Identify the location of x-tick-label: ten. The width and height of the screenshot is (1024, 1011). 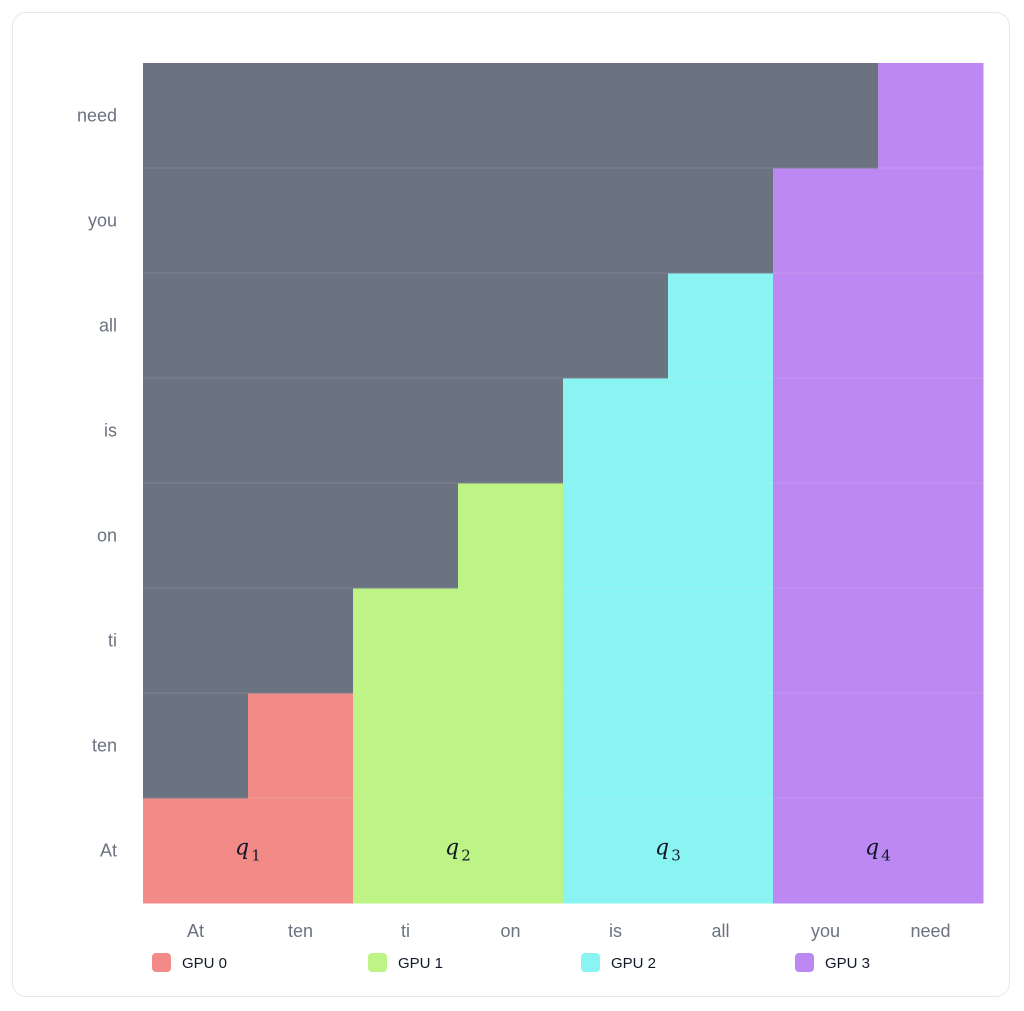
(300, 931).